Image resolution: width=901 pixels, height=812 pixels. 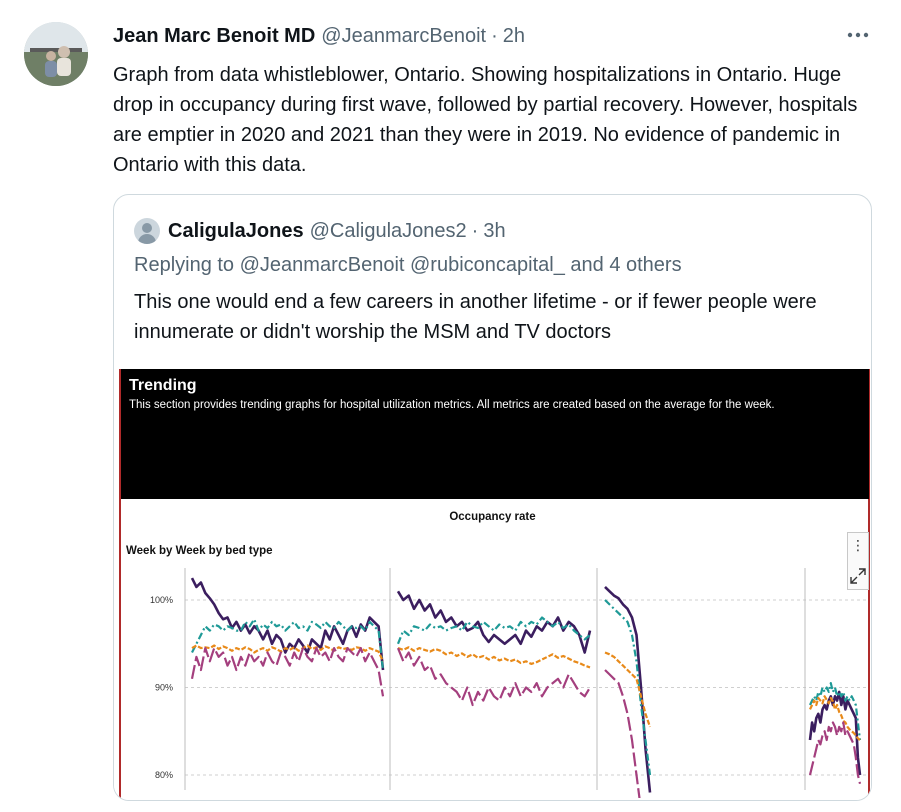 What do you see at coordinates (214, 35) in the screenshot?
I see `author-name: Jean Marc Benoit MD` at bounding box center [214, 35].